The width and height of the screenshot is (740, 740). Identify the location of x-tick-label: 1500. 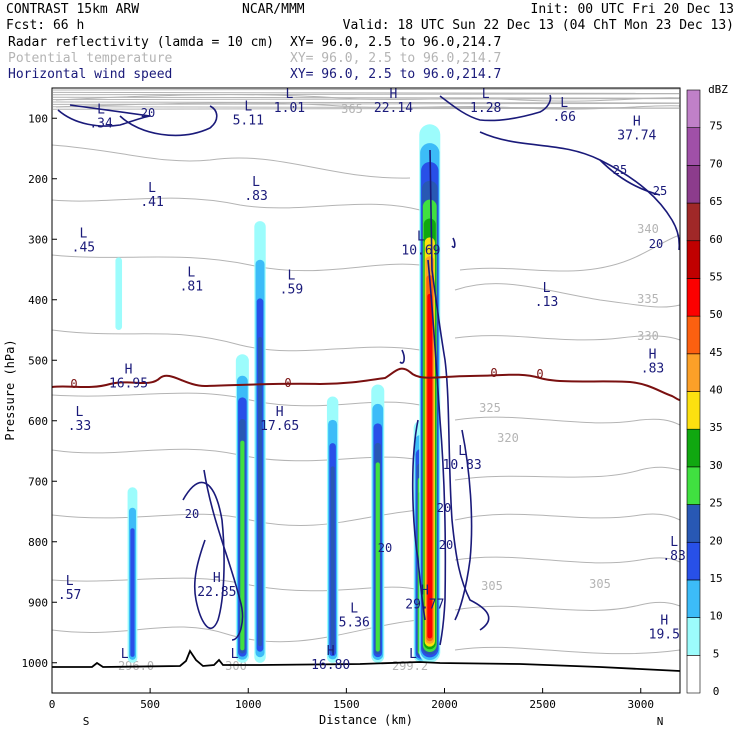
(346, 704).